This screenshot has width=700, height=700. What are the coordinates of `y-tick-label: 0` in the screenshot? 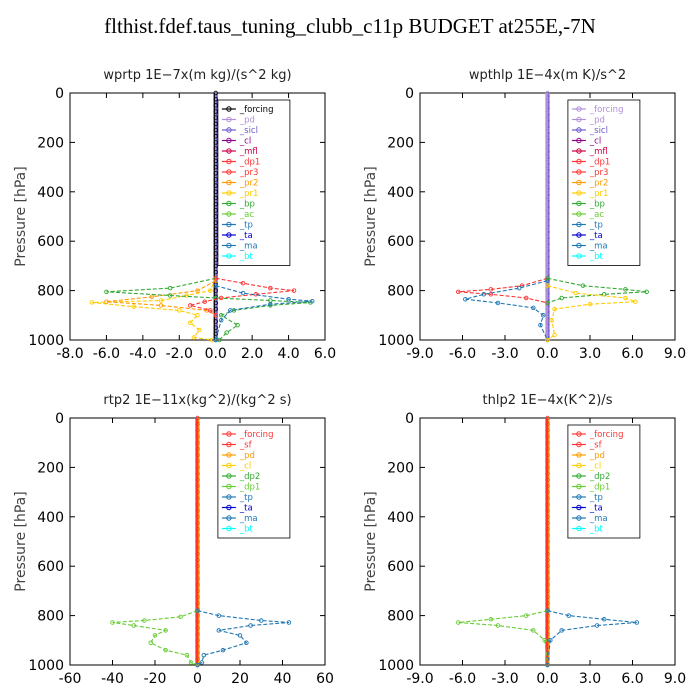 It's located at (409, 419).